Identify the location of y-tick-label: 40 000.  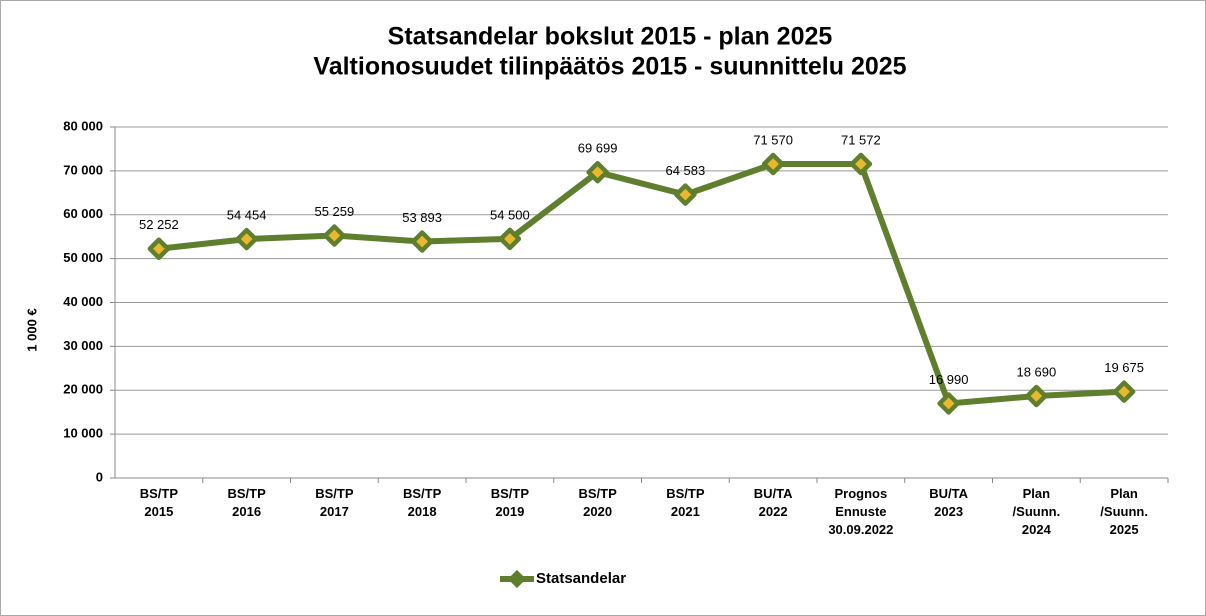
(83, 301).